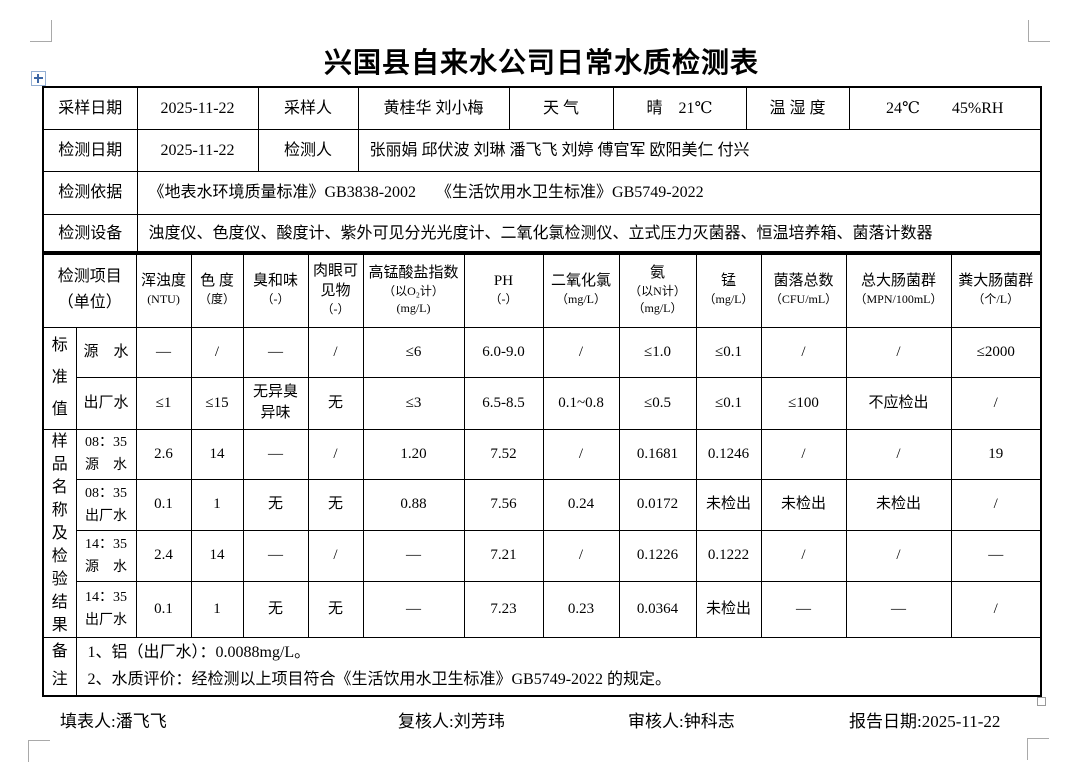  What do you see at coordinates (39, 751) in the screenshot?
I see `crop-mark-bottom-left` at bounding box center [39, 751].